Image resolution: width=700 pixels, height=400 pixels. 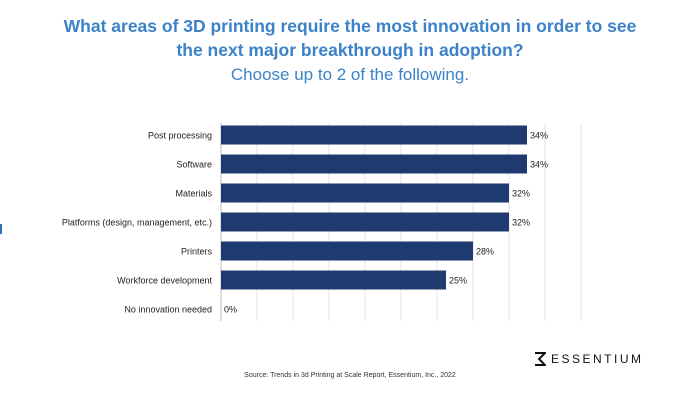 What do you see at coordinates (193, 194) in the screenshot?
I see `category-label: Materials` at bounding box center [193, 194].